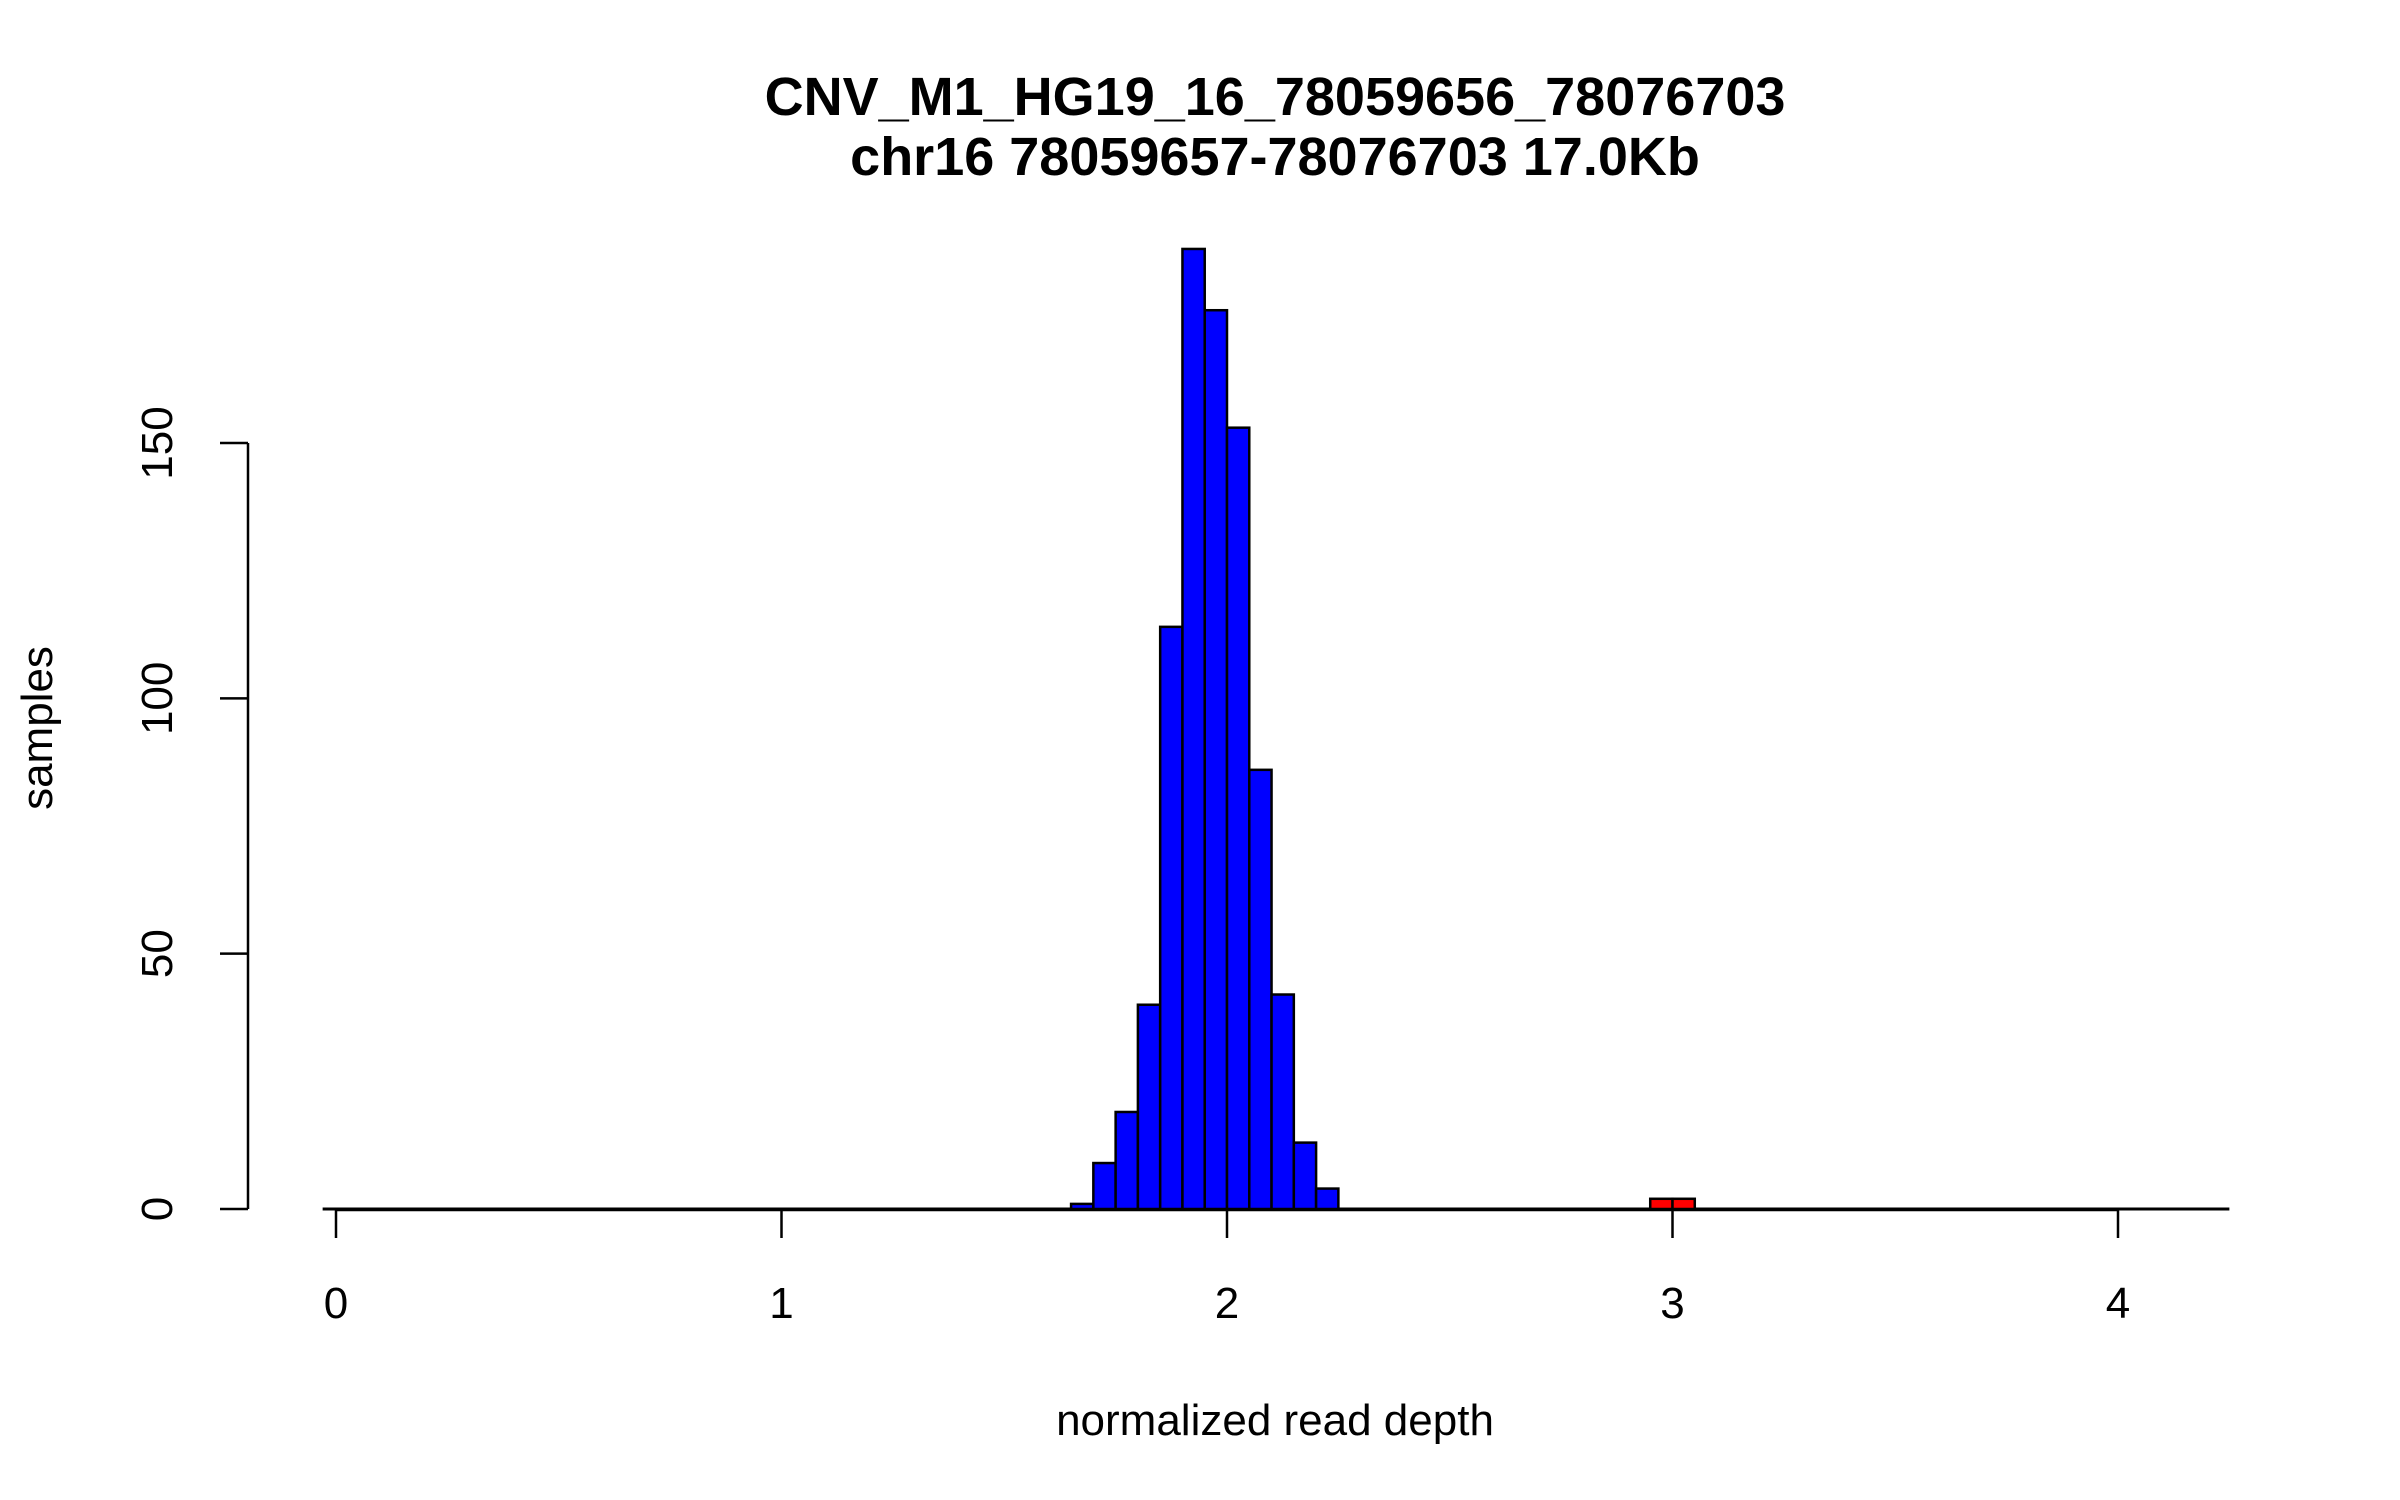  I want to click on x-tick-label: 0, so click(336, 1303).